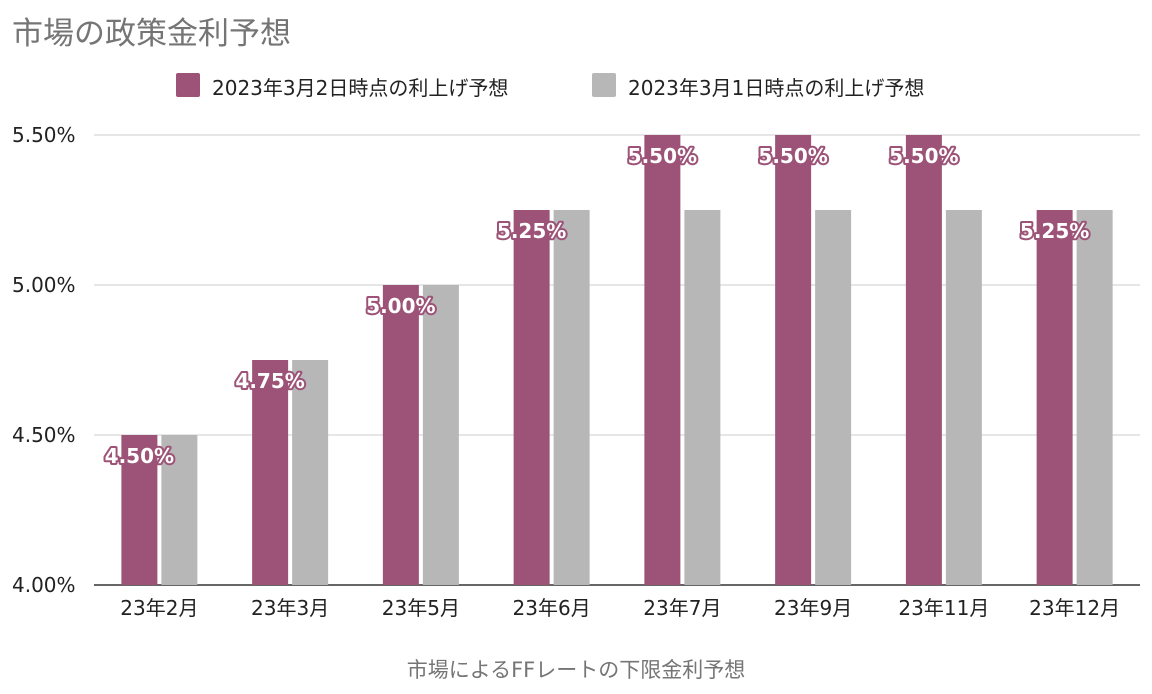 Image resolution: width=1152 pixels, height=694 pixels. I want to click on x-tick-label: 23年11月, so click(943, 608).